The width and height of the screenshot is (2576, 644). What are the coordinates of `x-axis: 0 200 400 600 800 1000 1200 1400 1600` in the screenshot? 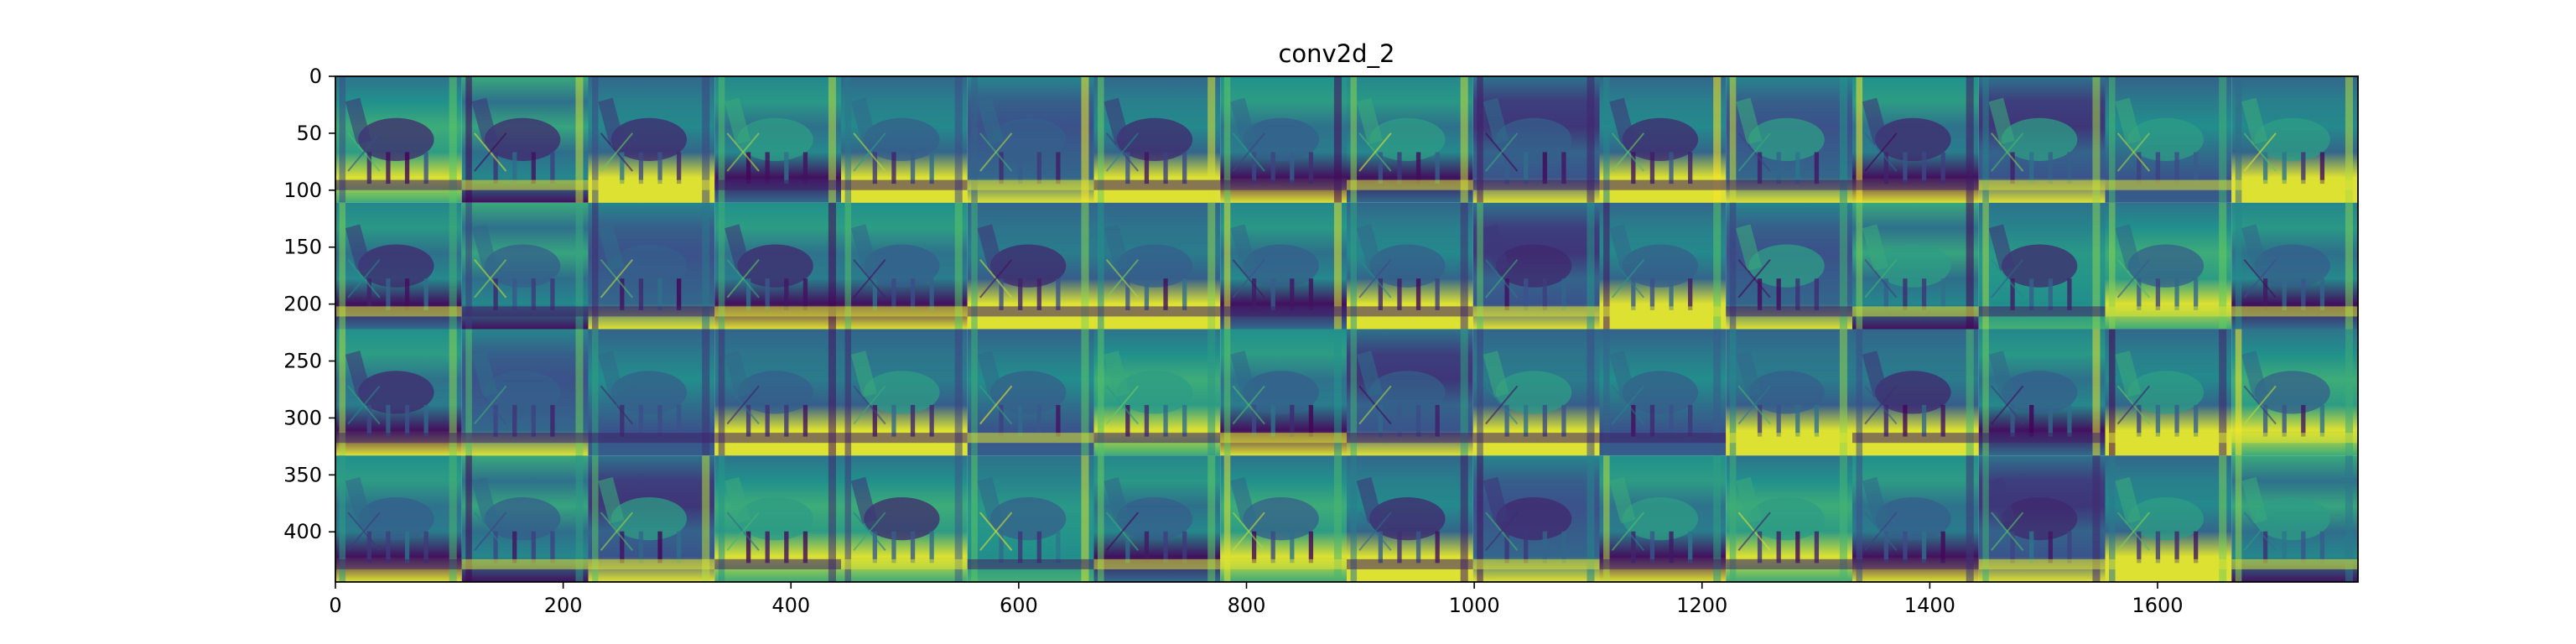 It's located at (1256, 599).